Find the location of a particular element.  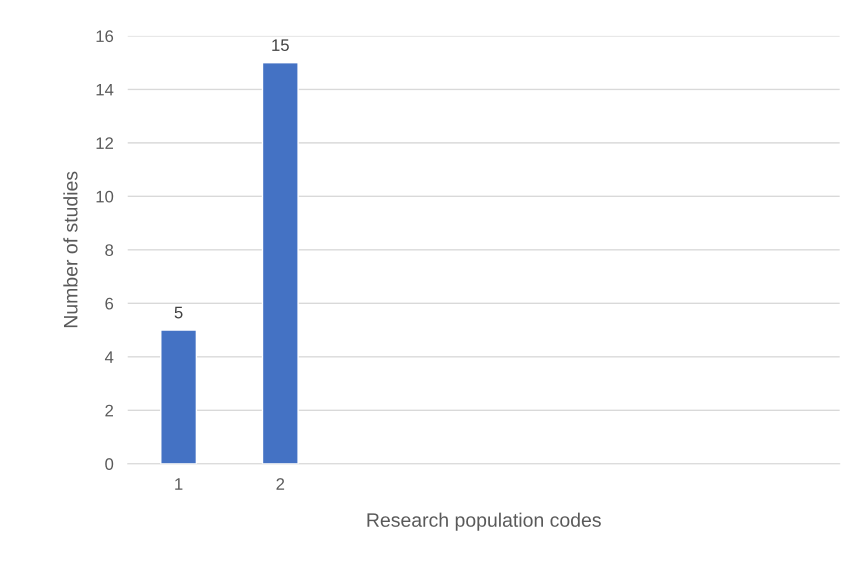

data-label: 5 is located at coordinates (178, 312).